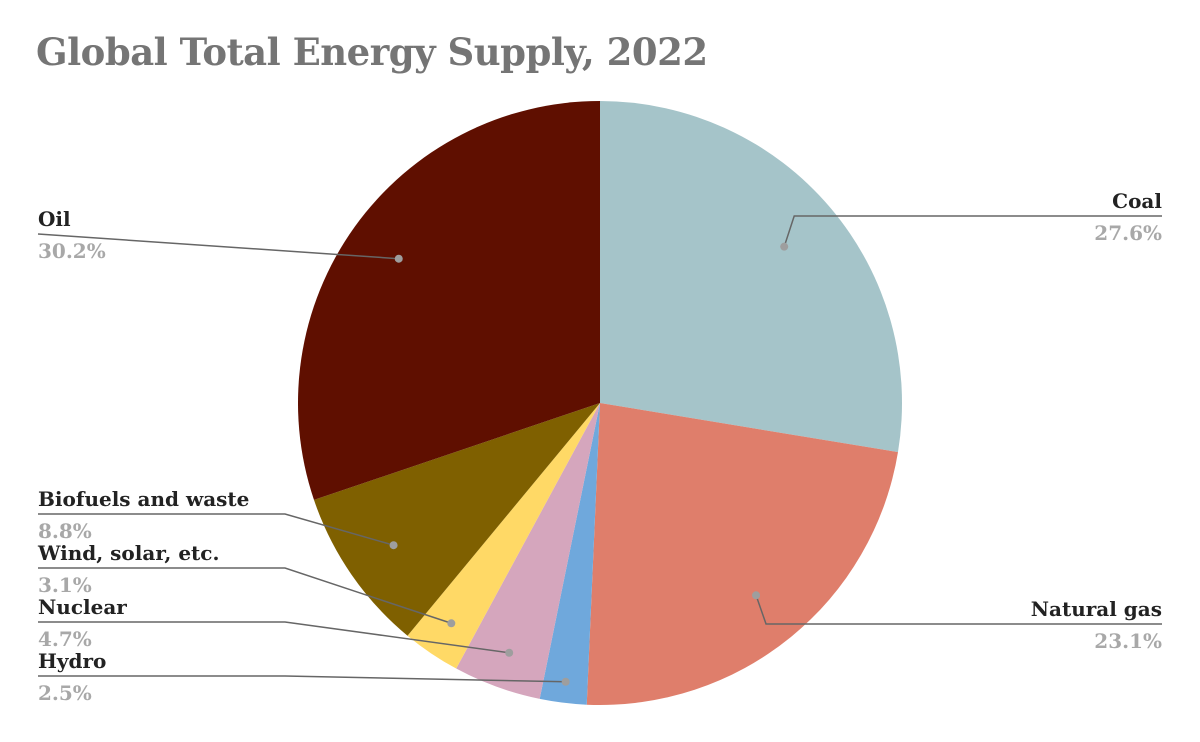  I want to click on pie-slice-wind-solar-etc, so click(503, 536).